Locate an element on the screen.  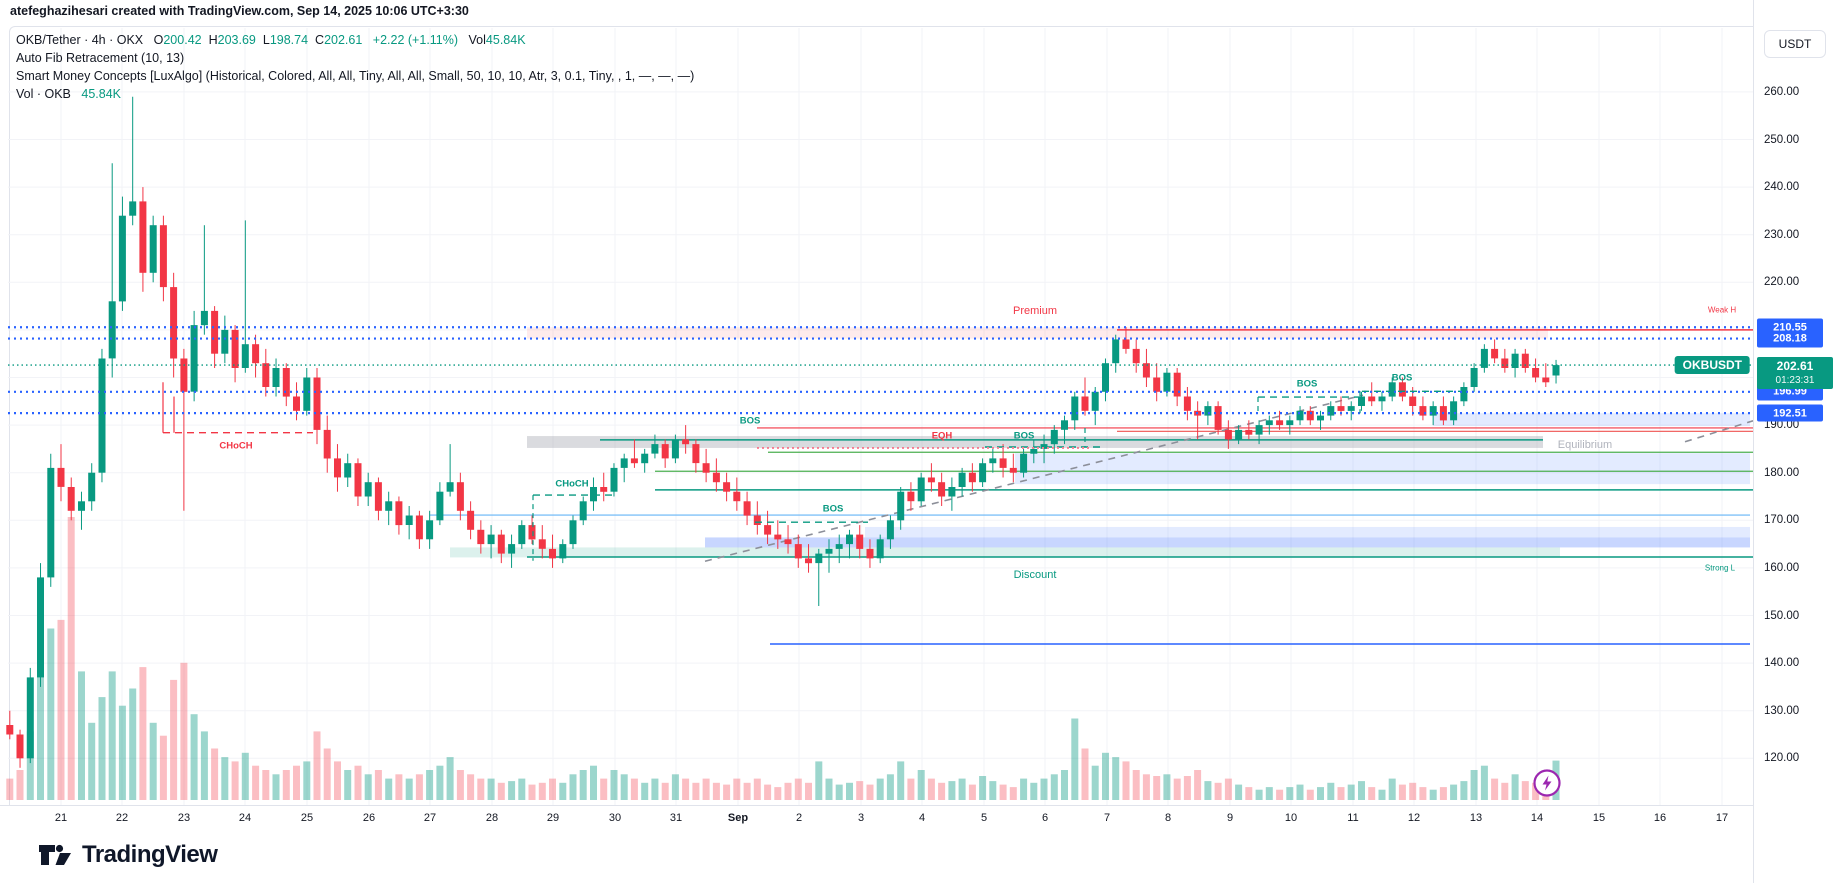
current-price-value: 202.61 is located at coordinates (1795, 366).